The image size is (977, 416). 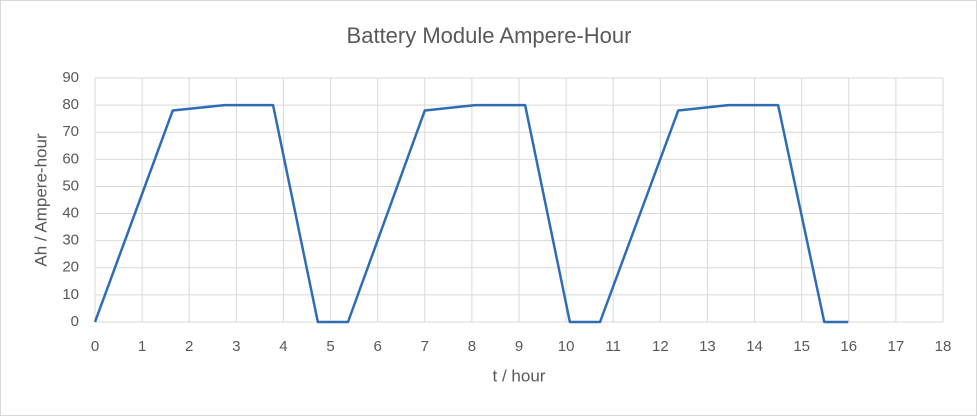 I want to click on x-tick-label: 3, so click(x=236, y=346).